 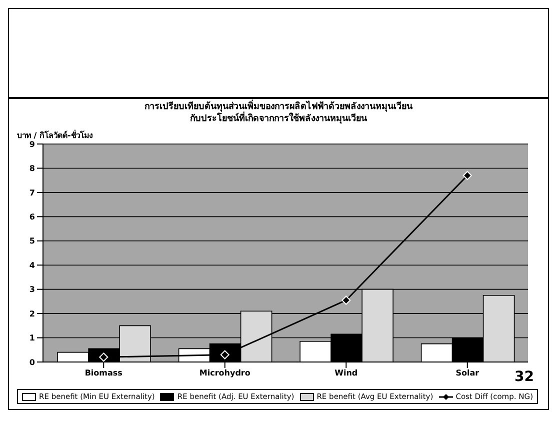 I want to click on x-tick-label: Solar, so click(x=468, y=373).